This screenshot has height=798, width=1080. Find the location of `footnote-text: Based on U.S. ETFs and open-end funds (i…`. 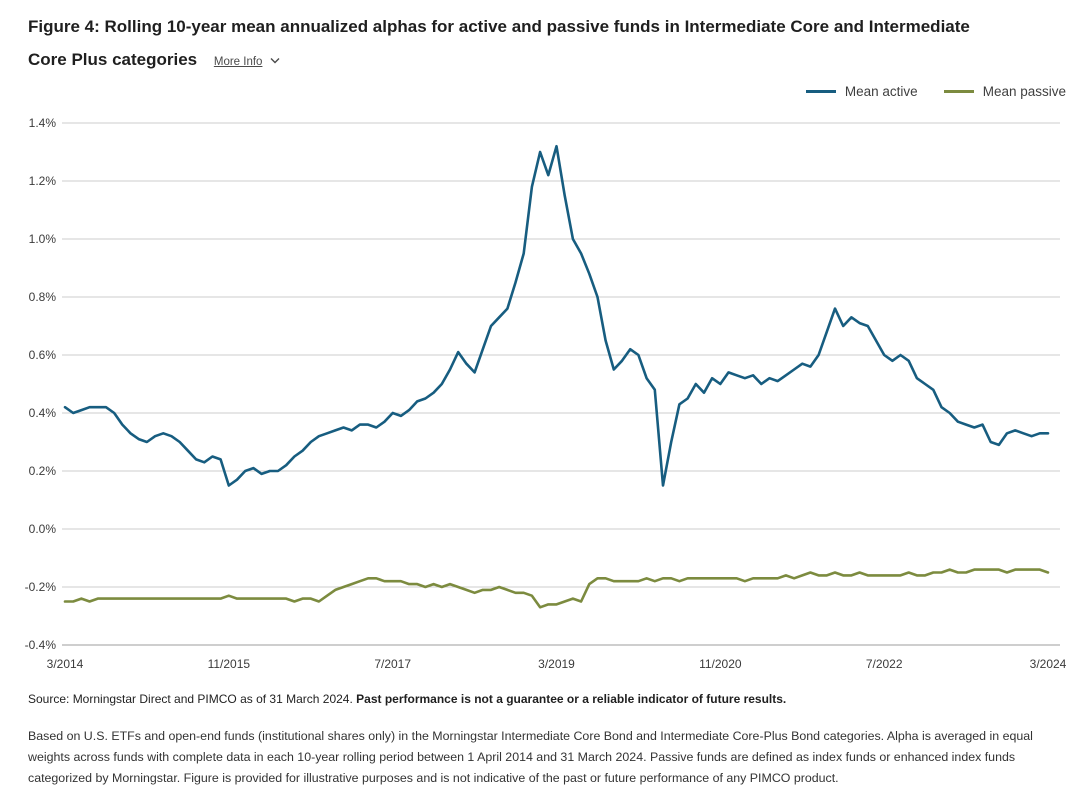

footnote-text: Based on U.S. ETFs and open-end funds (i… is located at coordinates (530, 757).